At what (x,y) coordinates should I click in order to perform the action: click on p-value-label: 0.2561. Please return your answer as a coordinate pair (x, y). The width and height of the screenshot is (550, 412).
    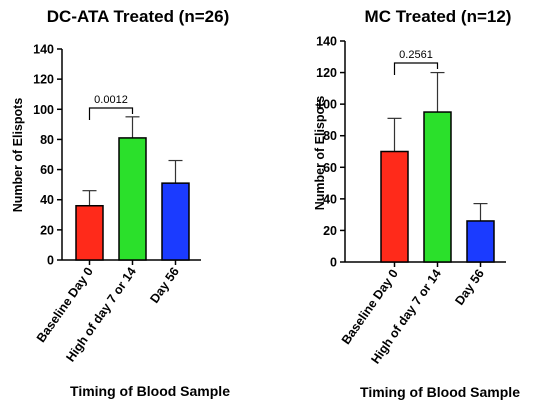
    Looking at the image, I should click on (416, 55).